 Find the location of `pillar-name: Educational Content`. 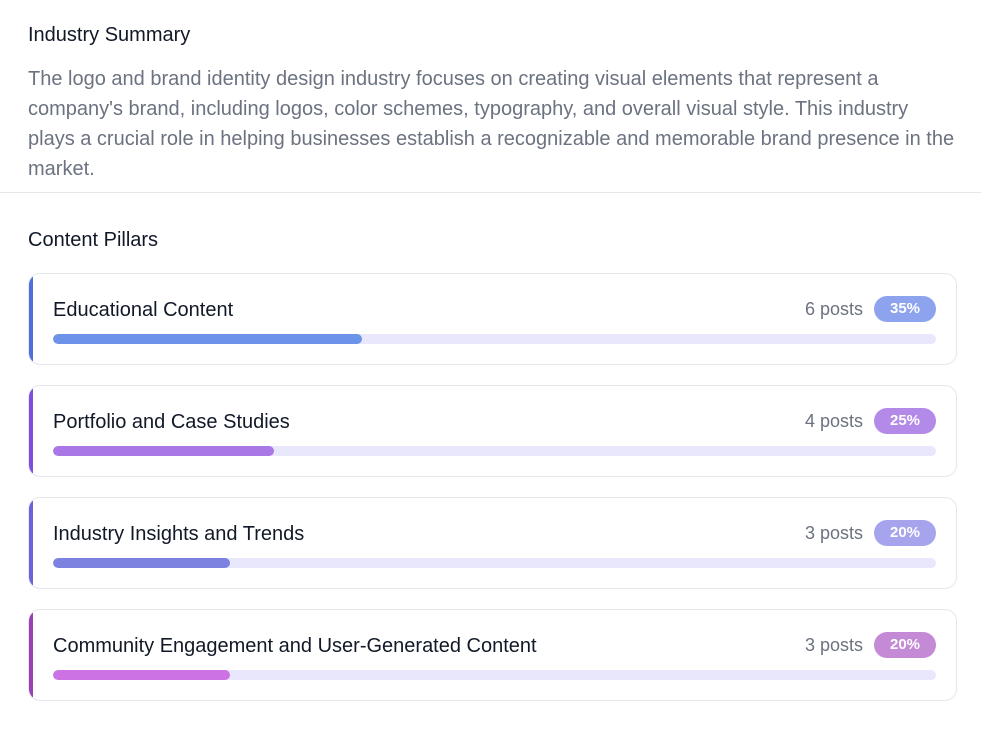

pillar-name: Educational Content is located at coordinates (143, 310).